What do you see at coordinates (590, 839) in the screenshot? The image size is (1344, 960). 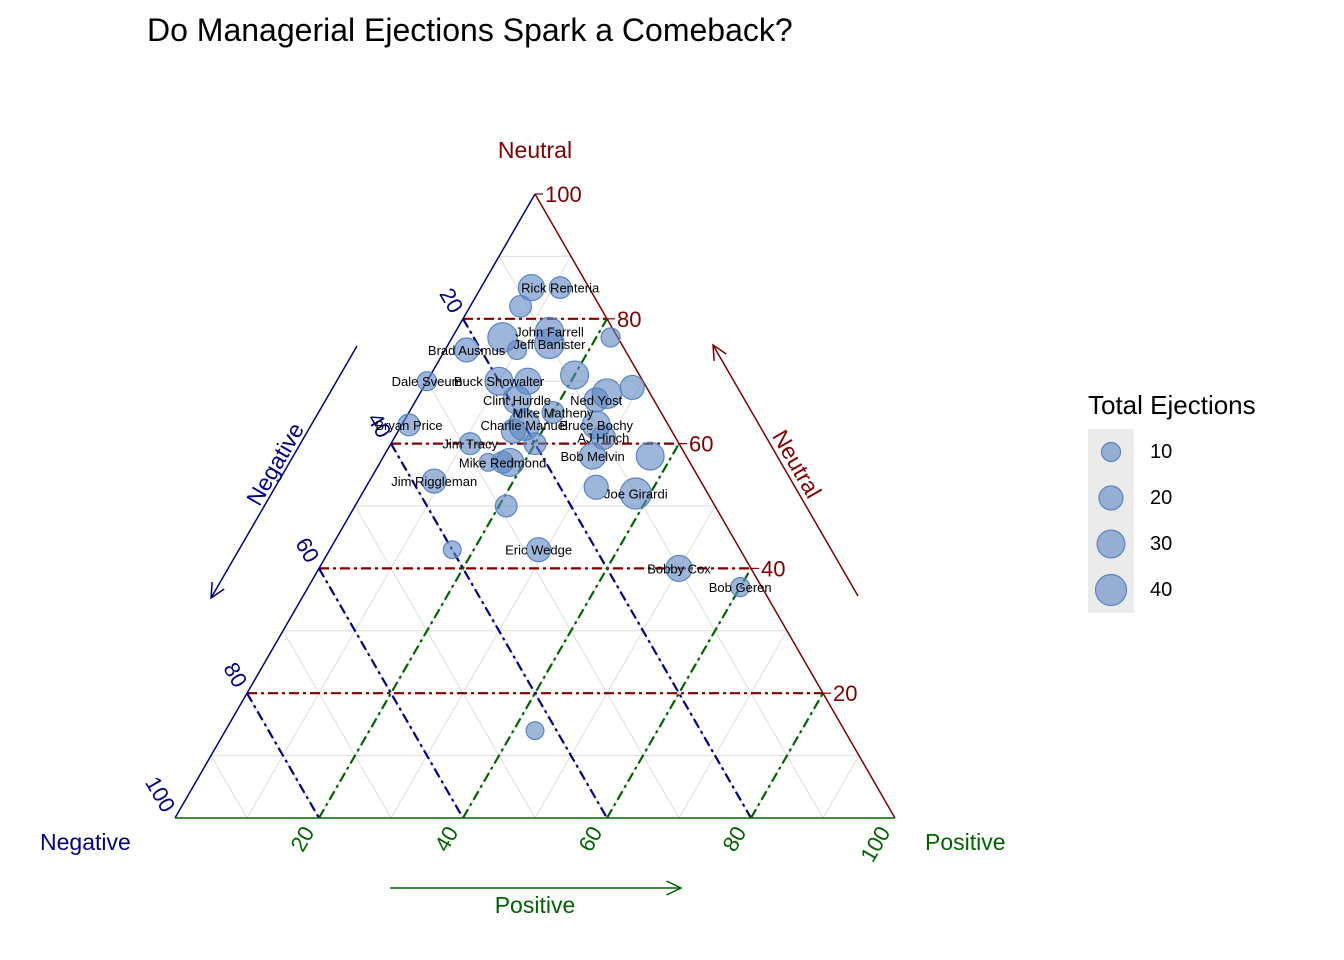 I see `tick-label-positive: 60` at bounding box center [590, 839].